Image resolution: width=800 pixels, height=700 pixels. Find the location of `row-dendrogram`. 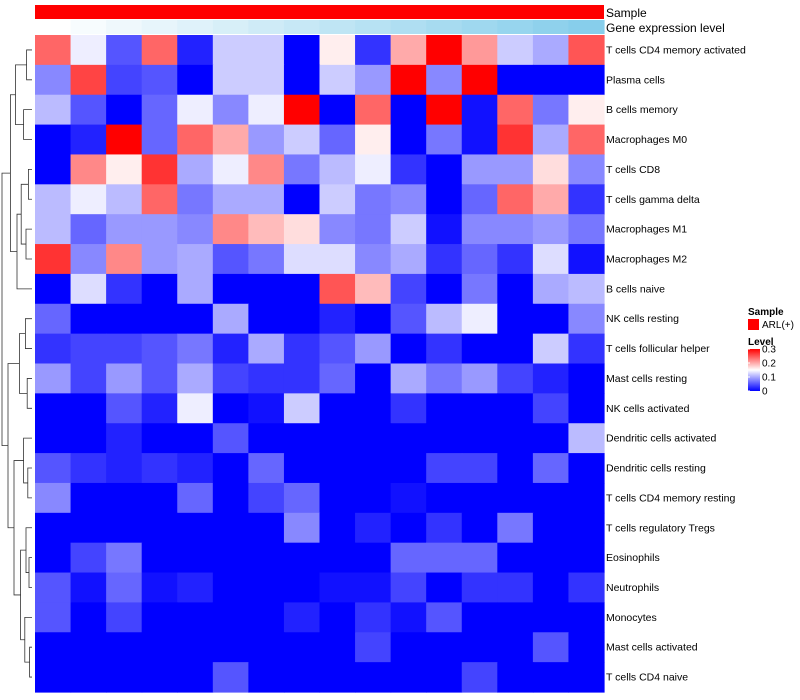

row-dendrogram is located at coordinates (16, 363).